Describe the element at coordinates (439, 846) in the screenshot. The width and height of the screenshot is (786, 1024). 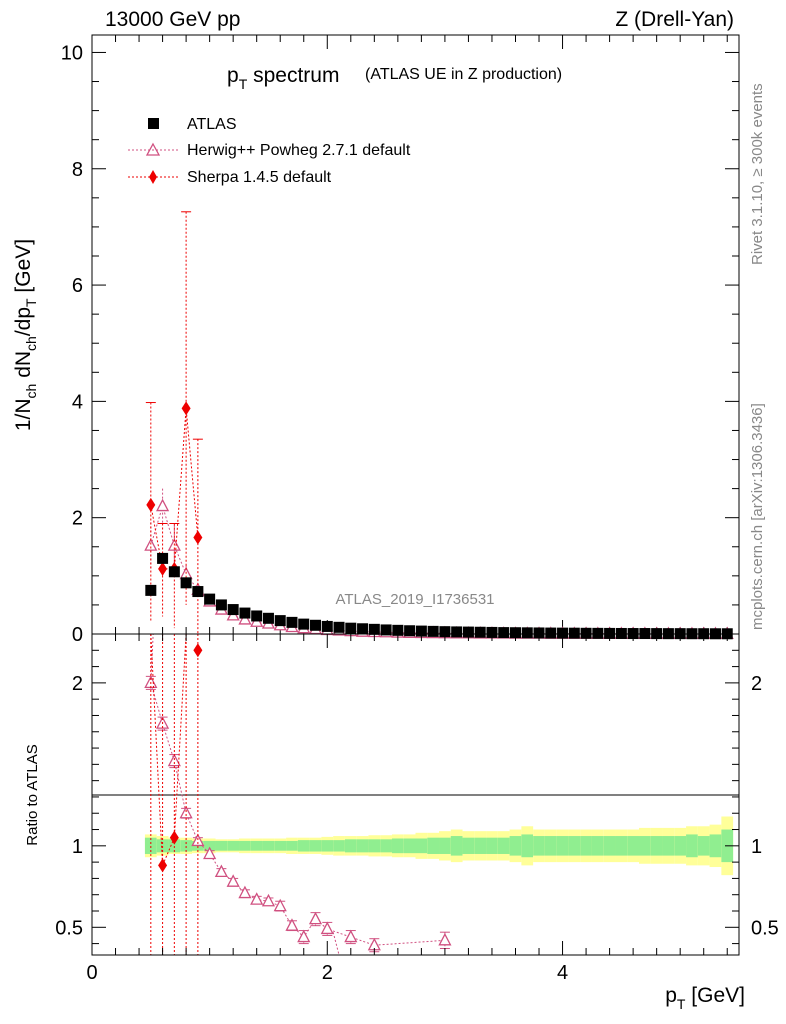
I see `ratio-band` at that location.